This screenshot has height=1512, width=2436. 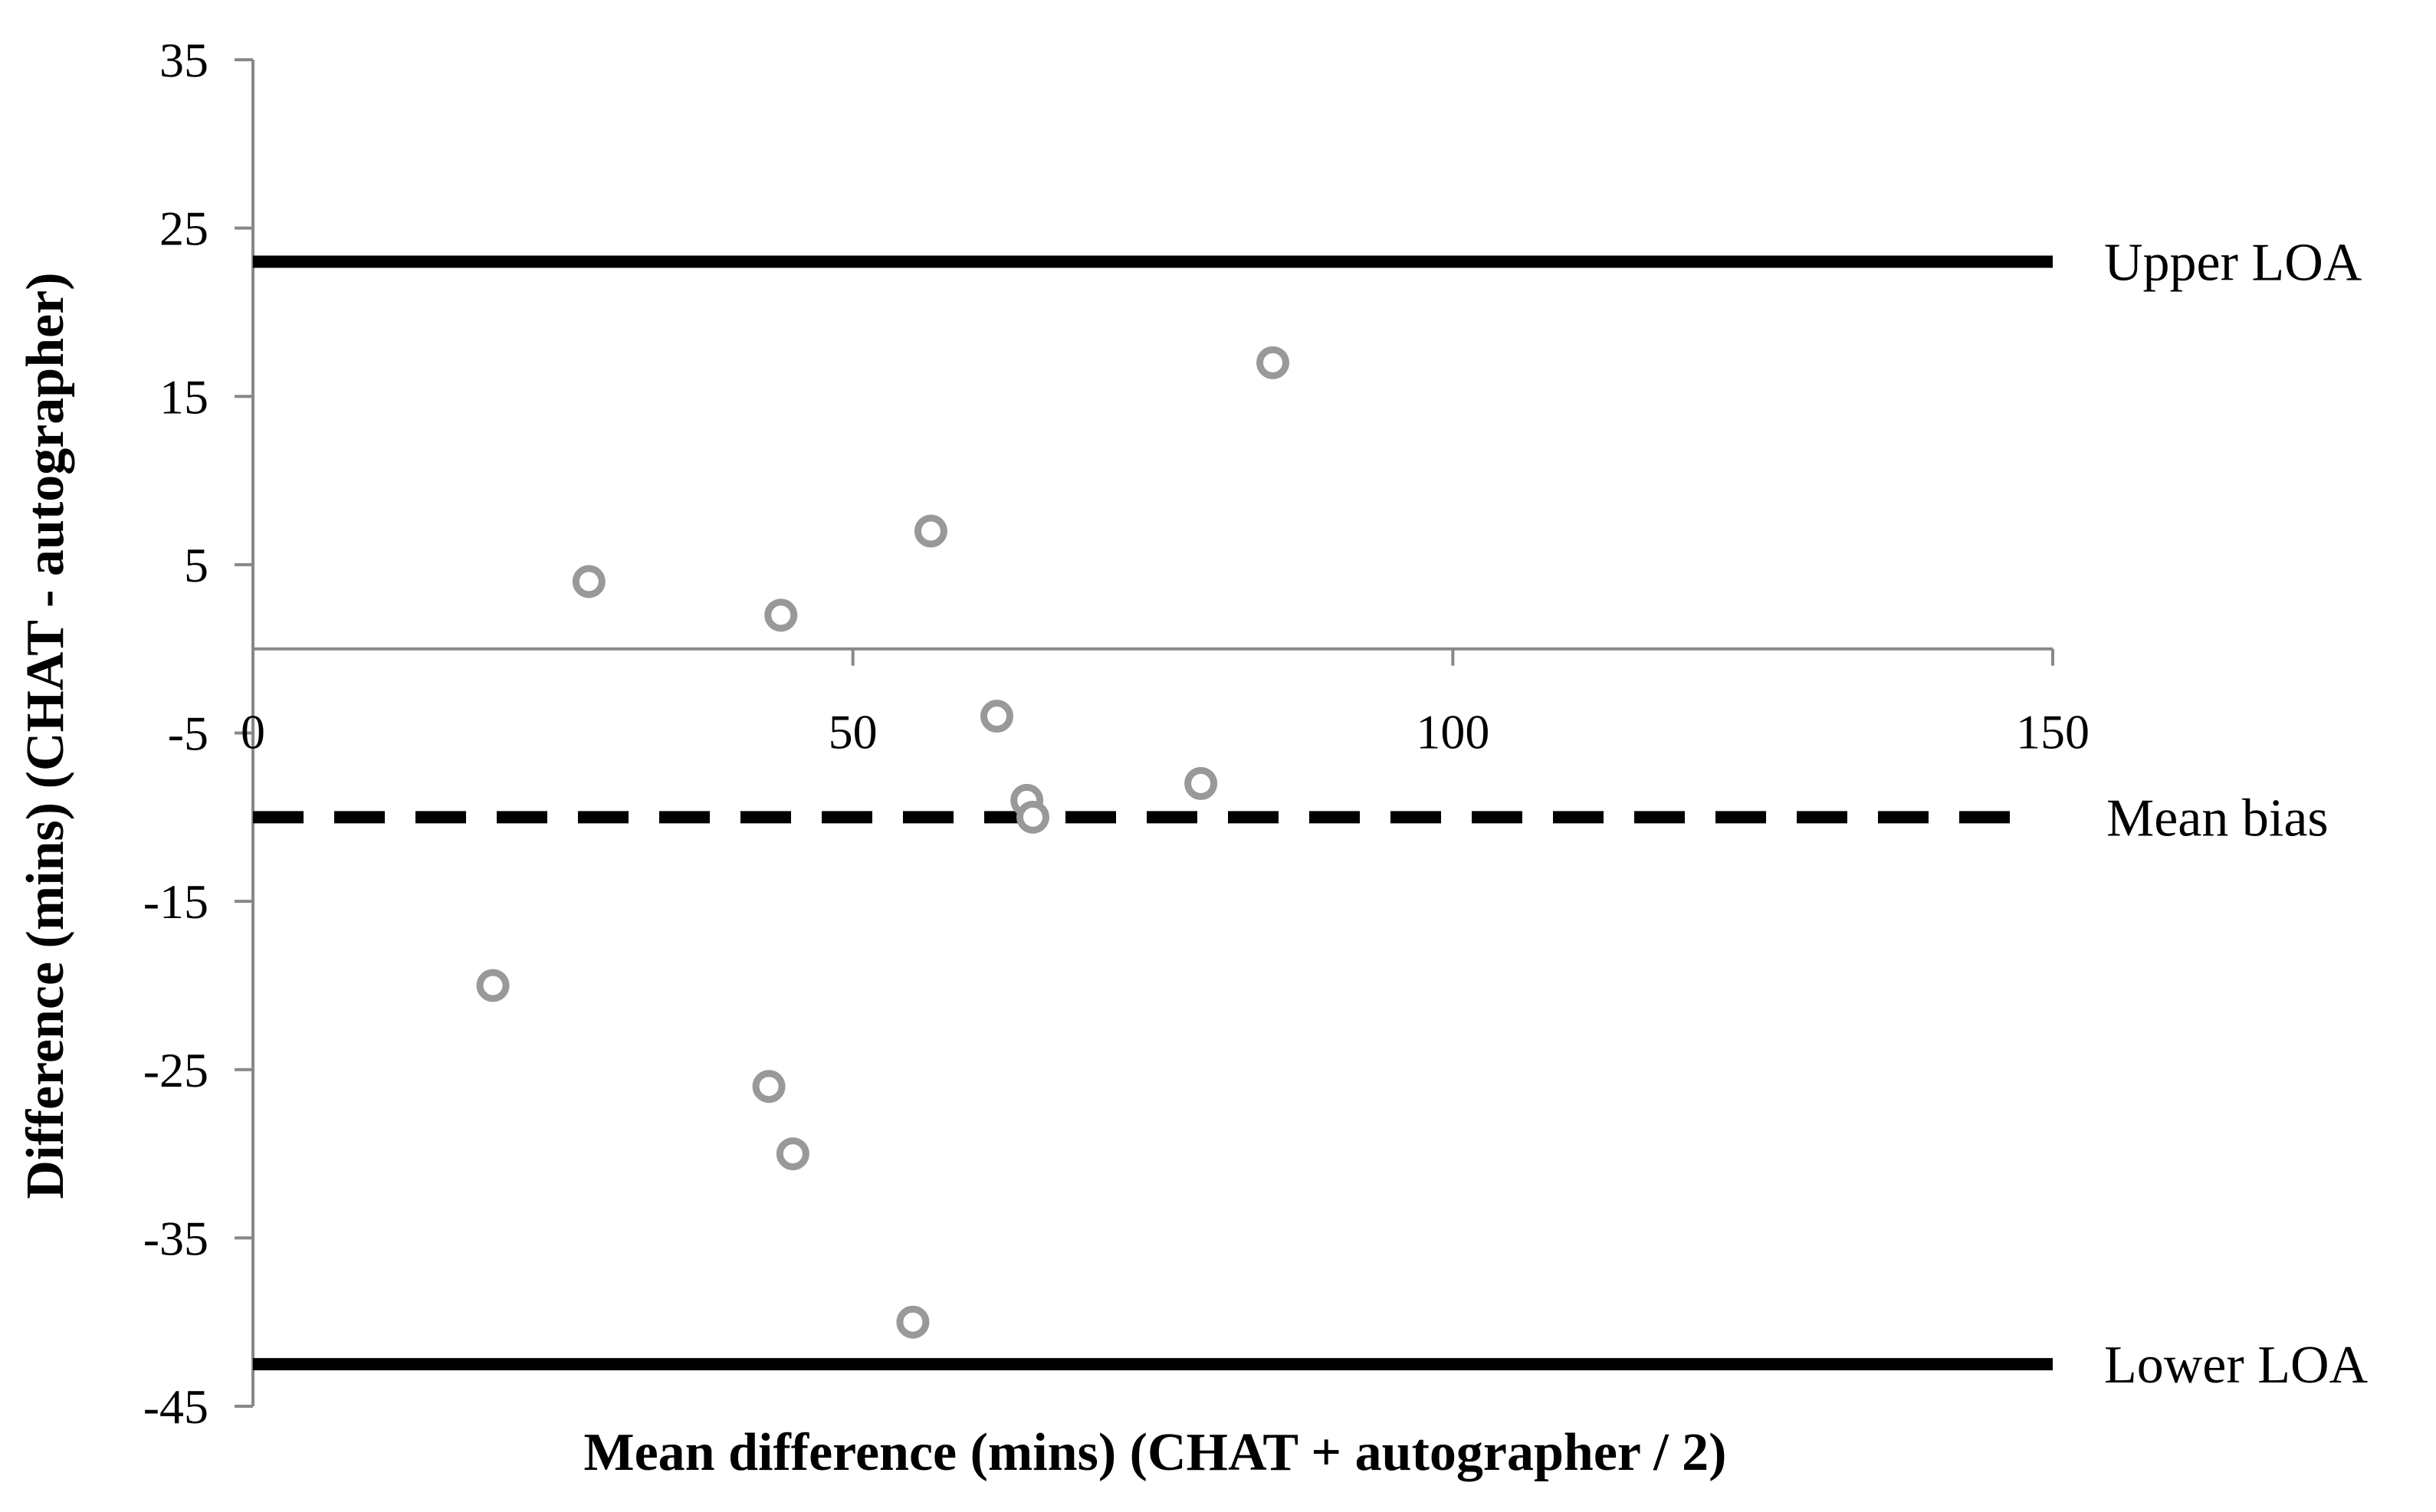 I want to click on x-tick-label: 0, so click(x=253, y=732).